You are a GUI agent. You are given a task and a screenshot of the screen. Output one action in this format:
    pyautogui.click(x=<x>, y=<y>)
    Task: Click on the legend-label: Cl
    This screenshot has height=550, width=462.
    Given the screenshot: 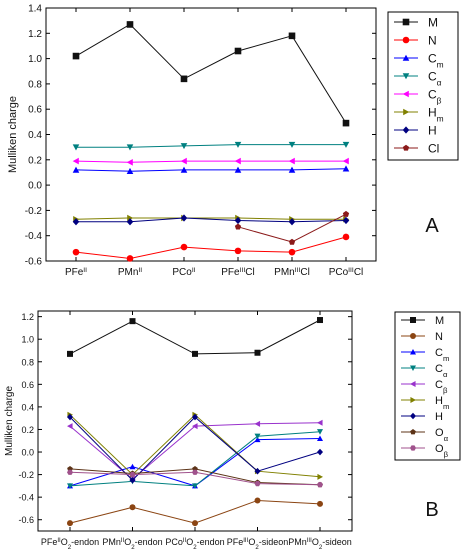 What is the action you would take?
    pyautogui.click(x=433, y=149)
    